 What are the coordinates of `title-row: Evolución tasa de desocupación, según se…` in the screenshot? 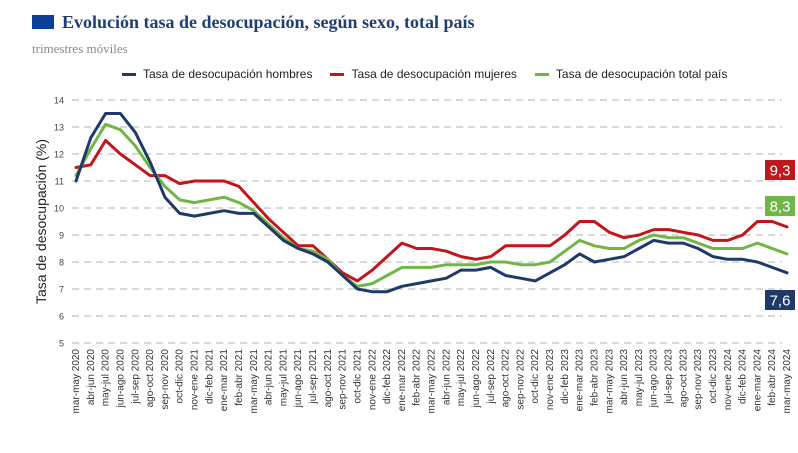 It's located at (253, 22).